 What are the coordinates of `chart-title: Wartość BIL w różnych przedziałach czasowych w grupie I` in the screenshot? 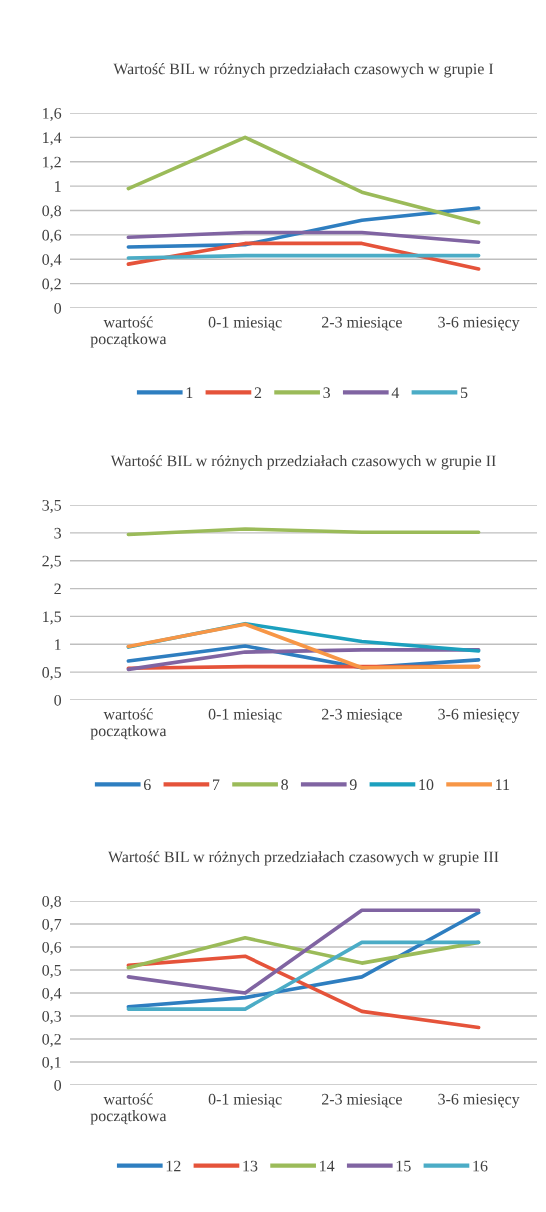 It's located at (303, 70).